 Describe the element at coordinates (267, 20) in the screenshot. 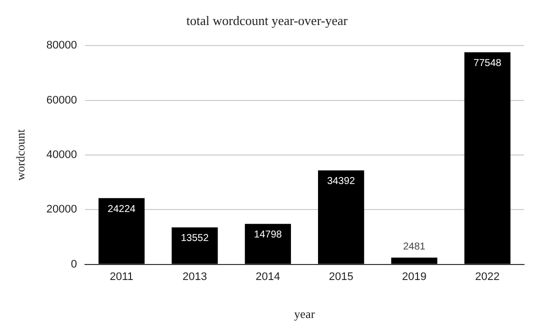

I see `chart-title: total wordcount year-over-year` at that location.